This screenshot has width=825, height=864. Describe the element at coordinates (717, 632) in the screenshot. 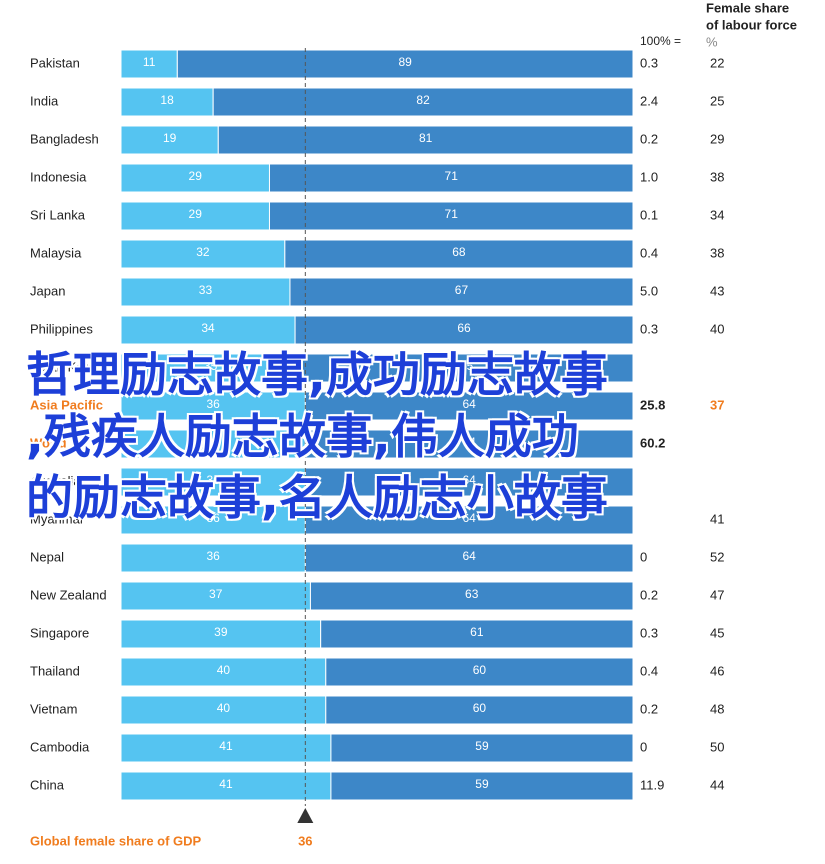

I see `labour-value: 45` at that location.